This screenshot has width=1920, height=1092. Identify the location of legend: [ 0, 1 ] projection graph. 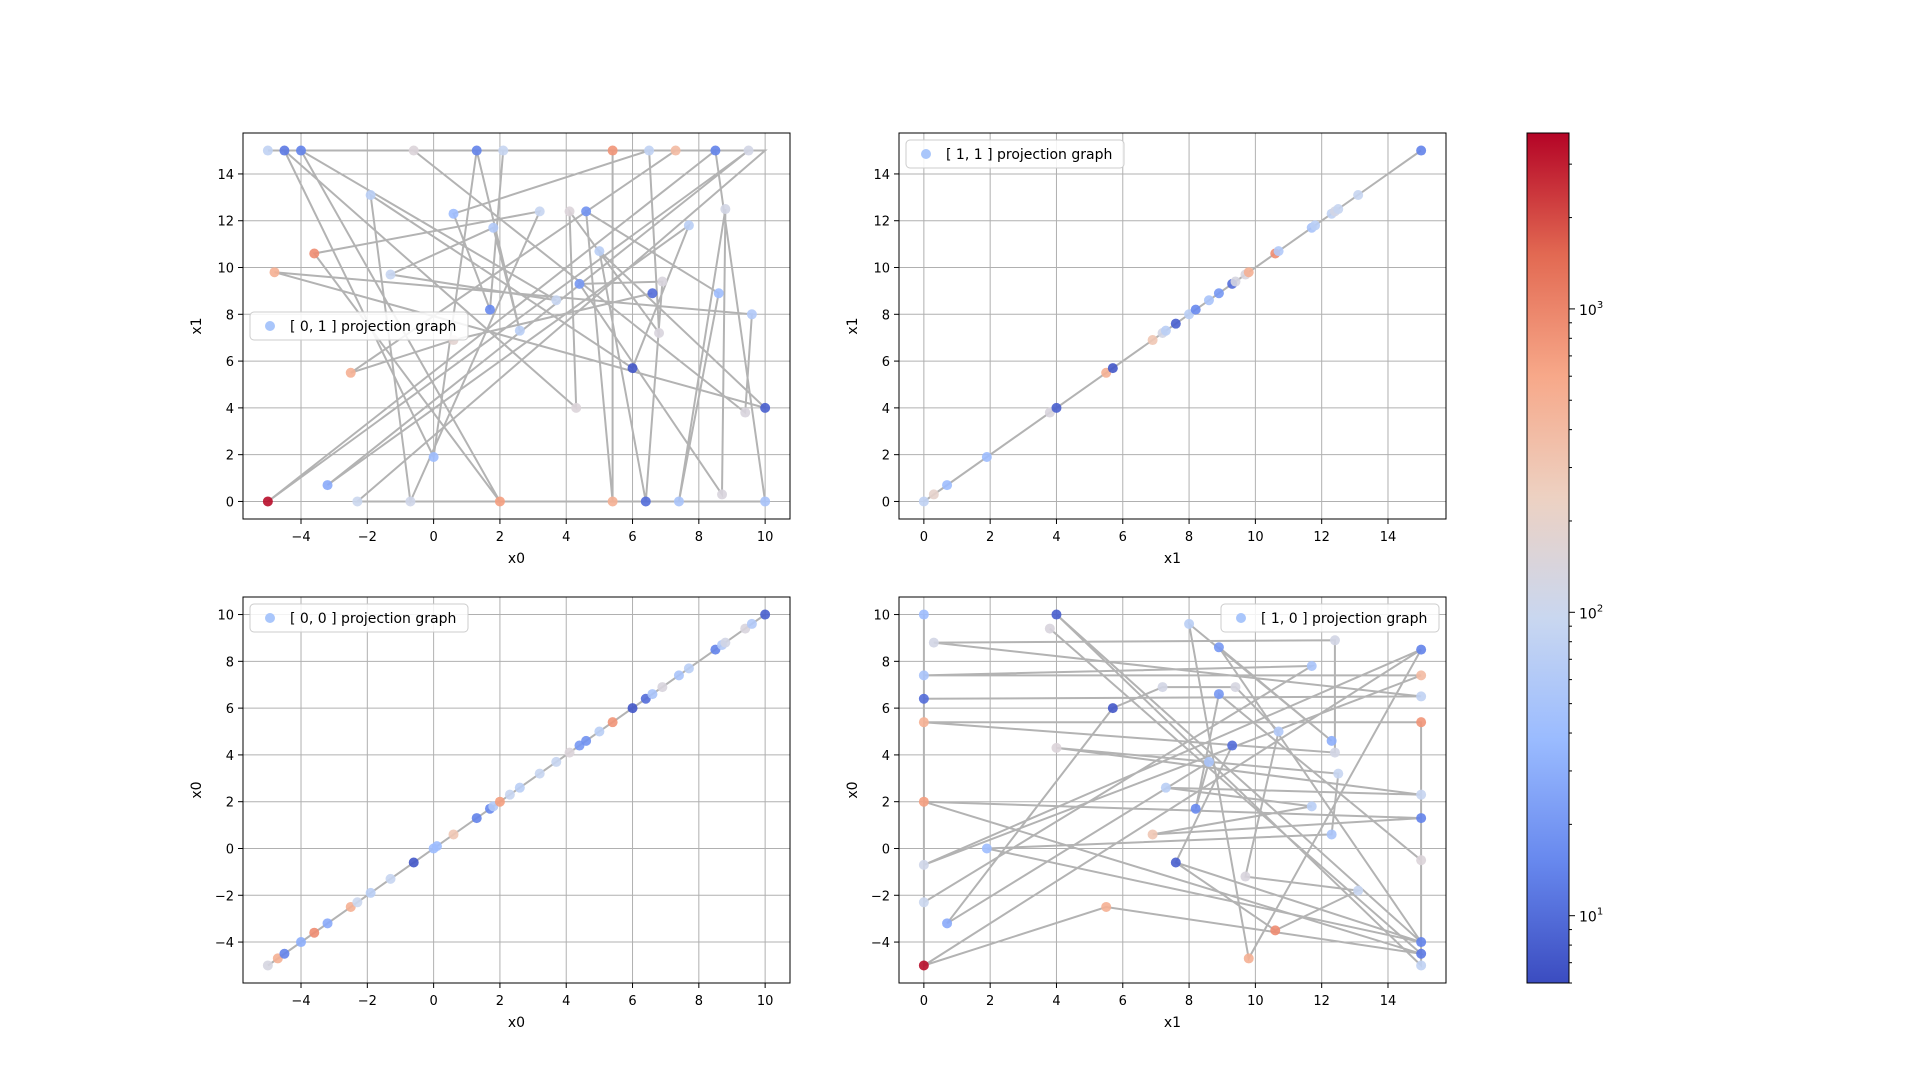
(359, 326).